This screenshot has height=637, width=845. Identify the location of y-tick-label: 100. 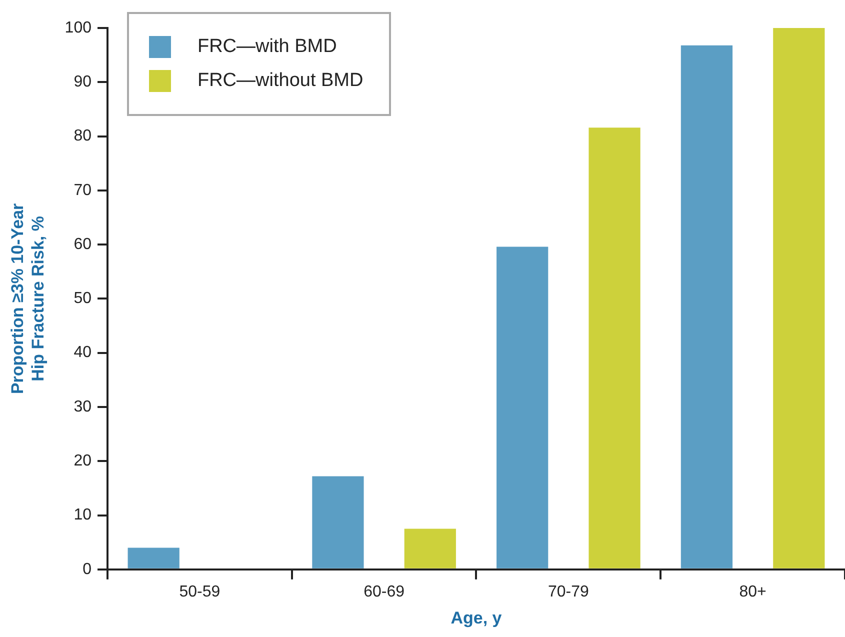
(78, 27).